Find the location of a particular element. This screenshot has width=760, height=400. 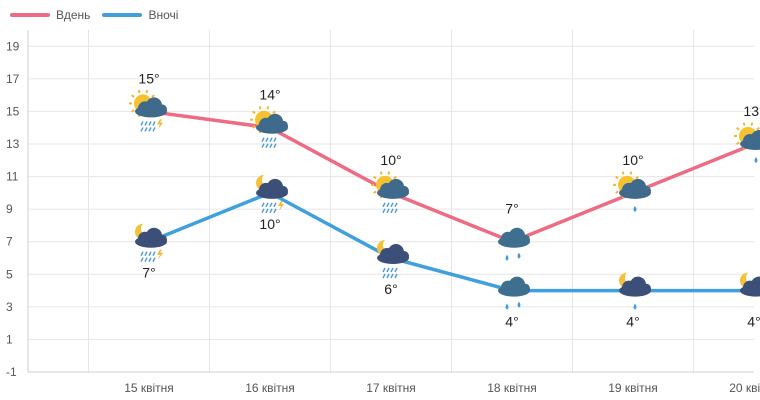

legend-swatch-night is located at coordinates (122, 15).